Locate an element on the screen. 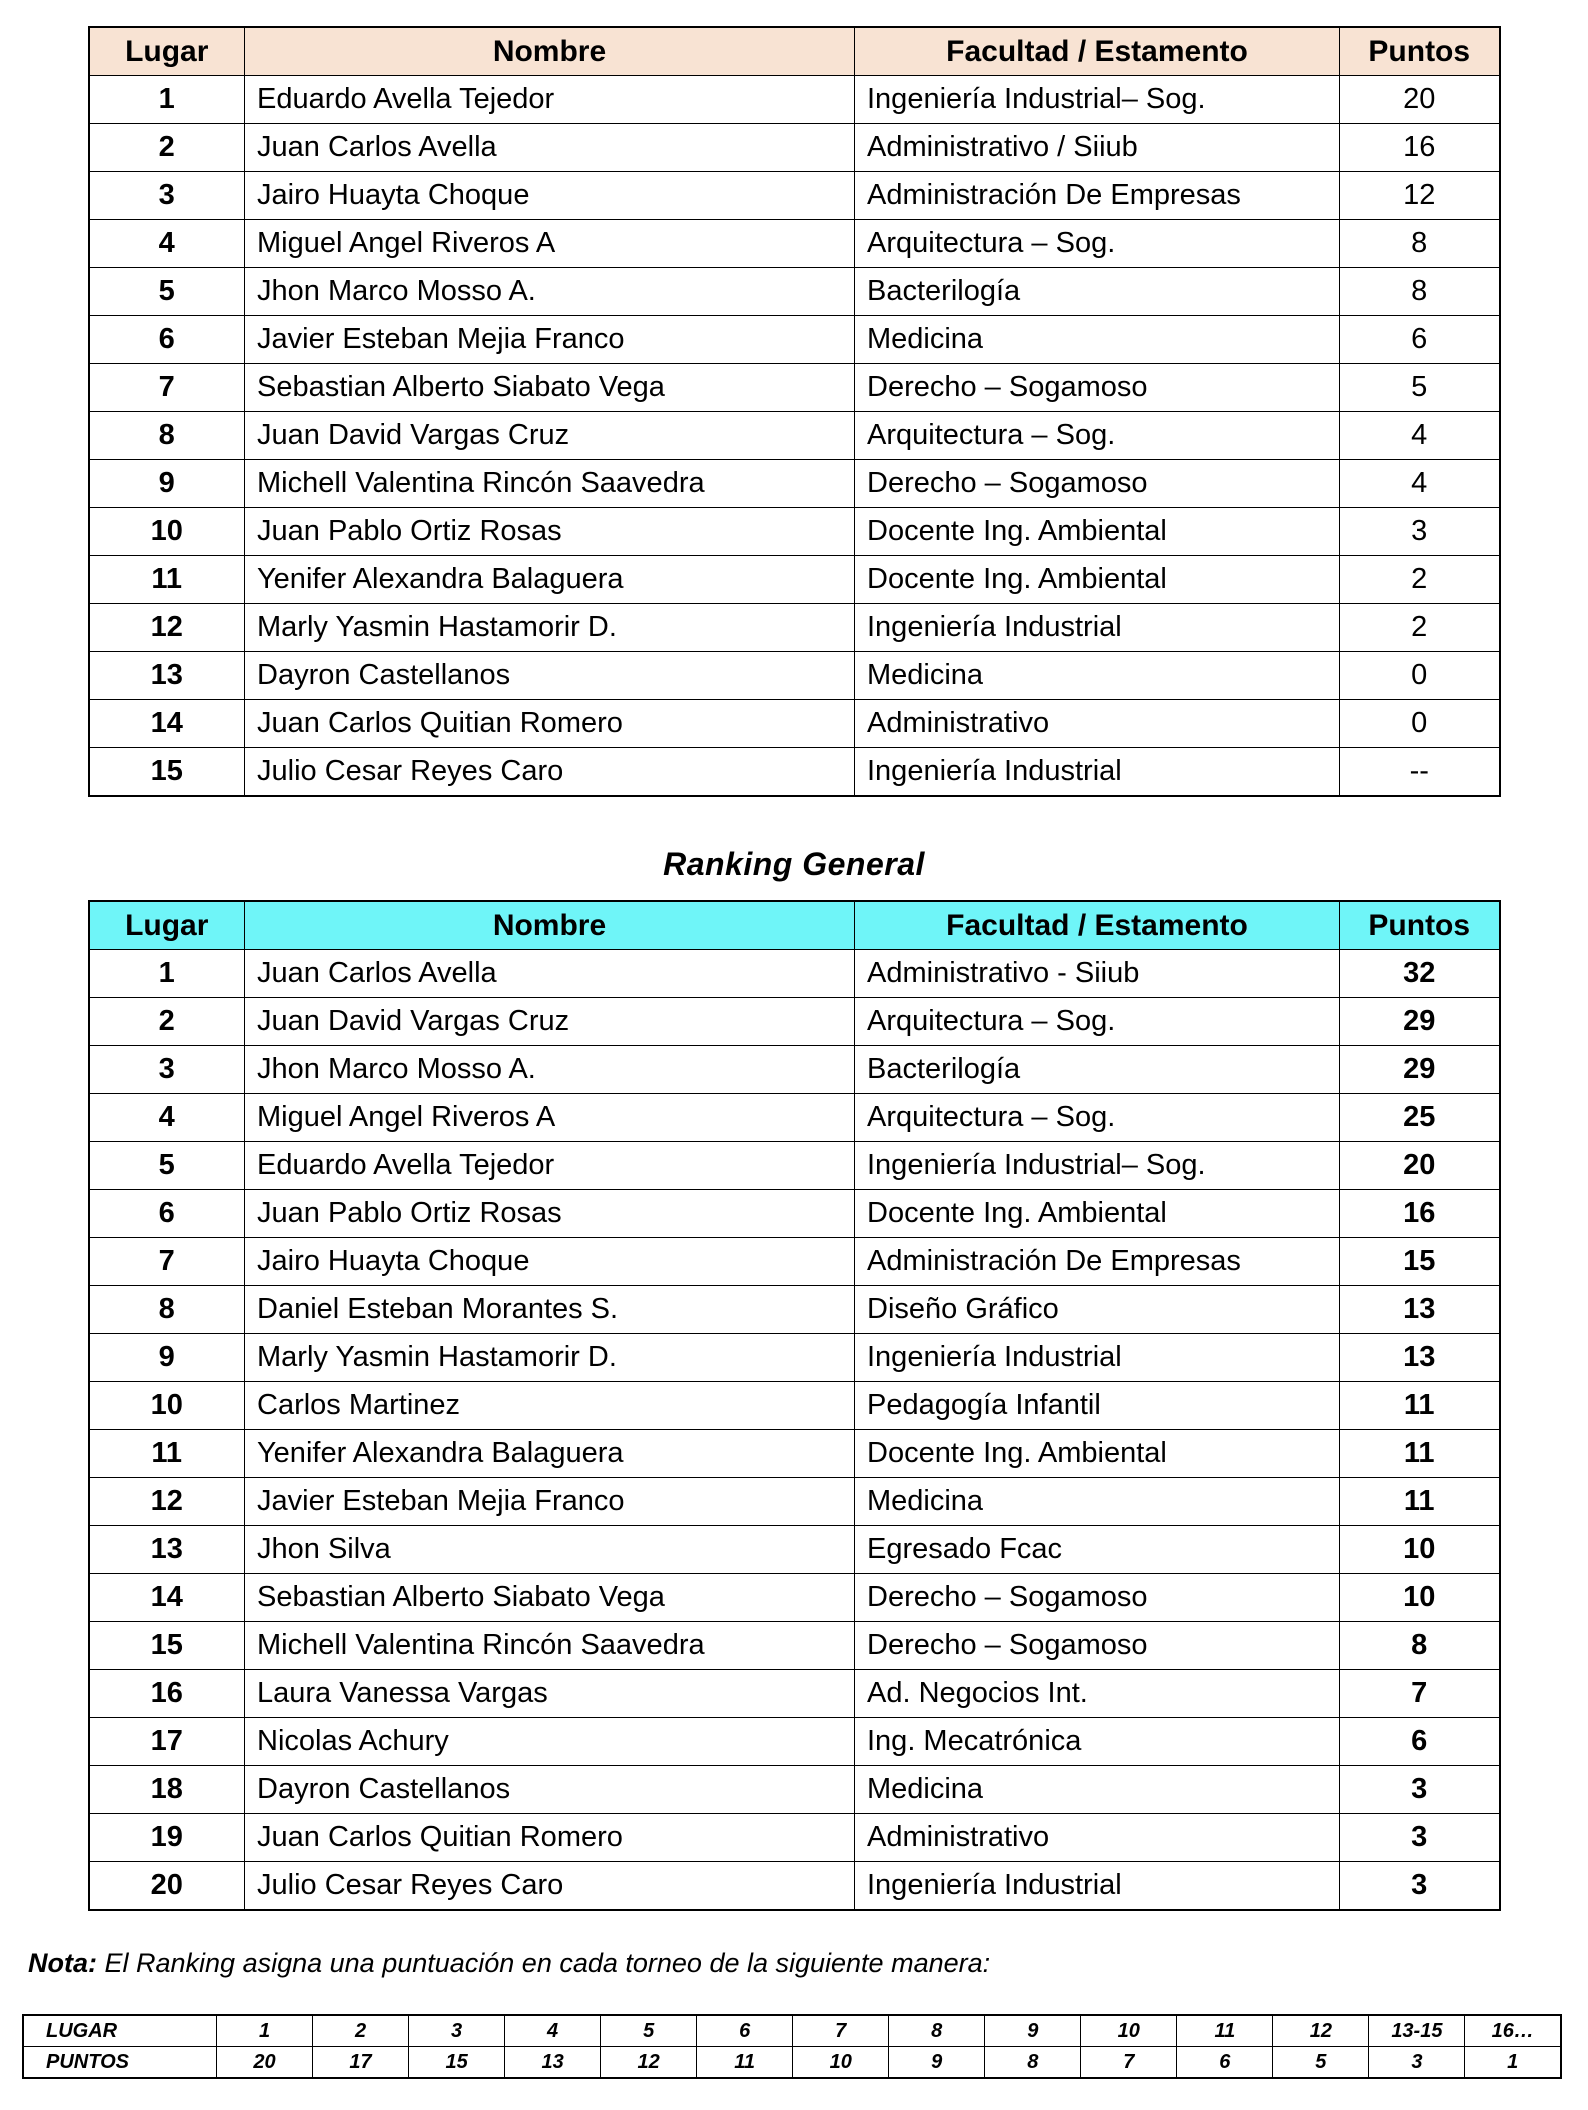 The height and width of the screenshot is (2110, 1588). scale-row: PUNTOS 20 17 15 13 12 11 10 9 8 7 6 5 3 1 is located at coordinates (792, 2062).